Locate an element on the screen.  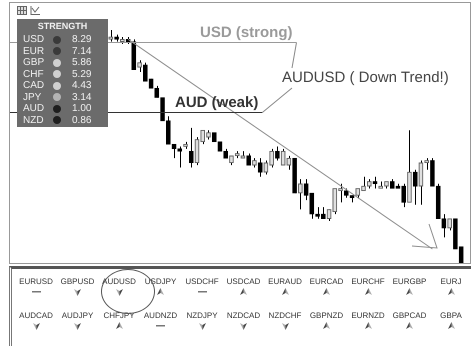
category-label: USDCHF is located at coordinates (202, 281).